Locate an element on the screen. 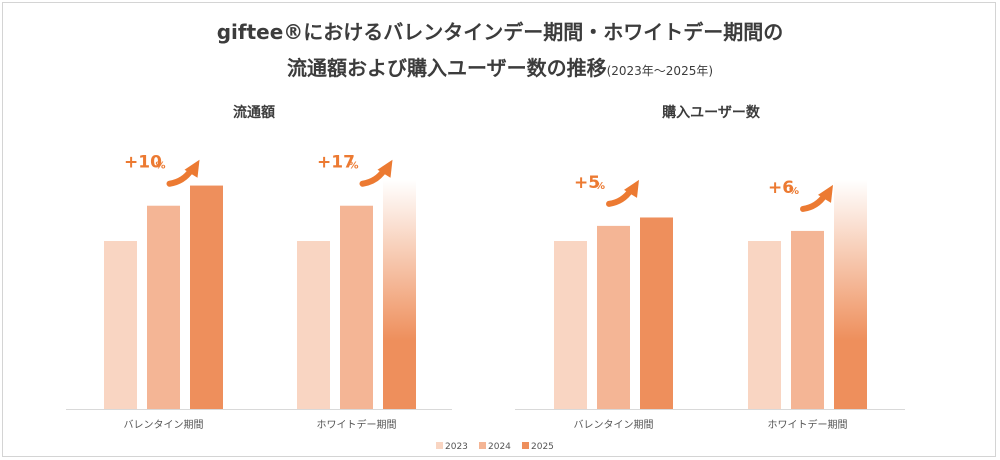 The height and width of the screenshot is (460, 1000). chart-title-note: (2023年〜2025年) is located at coordinates (660, 71).